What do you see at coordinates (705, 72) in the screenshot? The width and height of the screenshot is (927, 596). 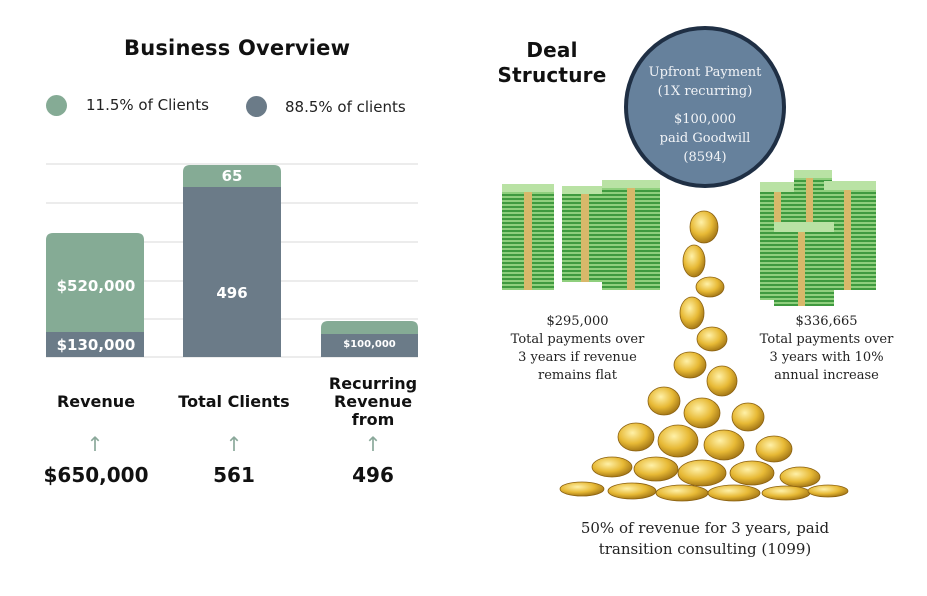 I see `upfront-line1: Upfront Payment` at bounding box center [705, 72].